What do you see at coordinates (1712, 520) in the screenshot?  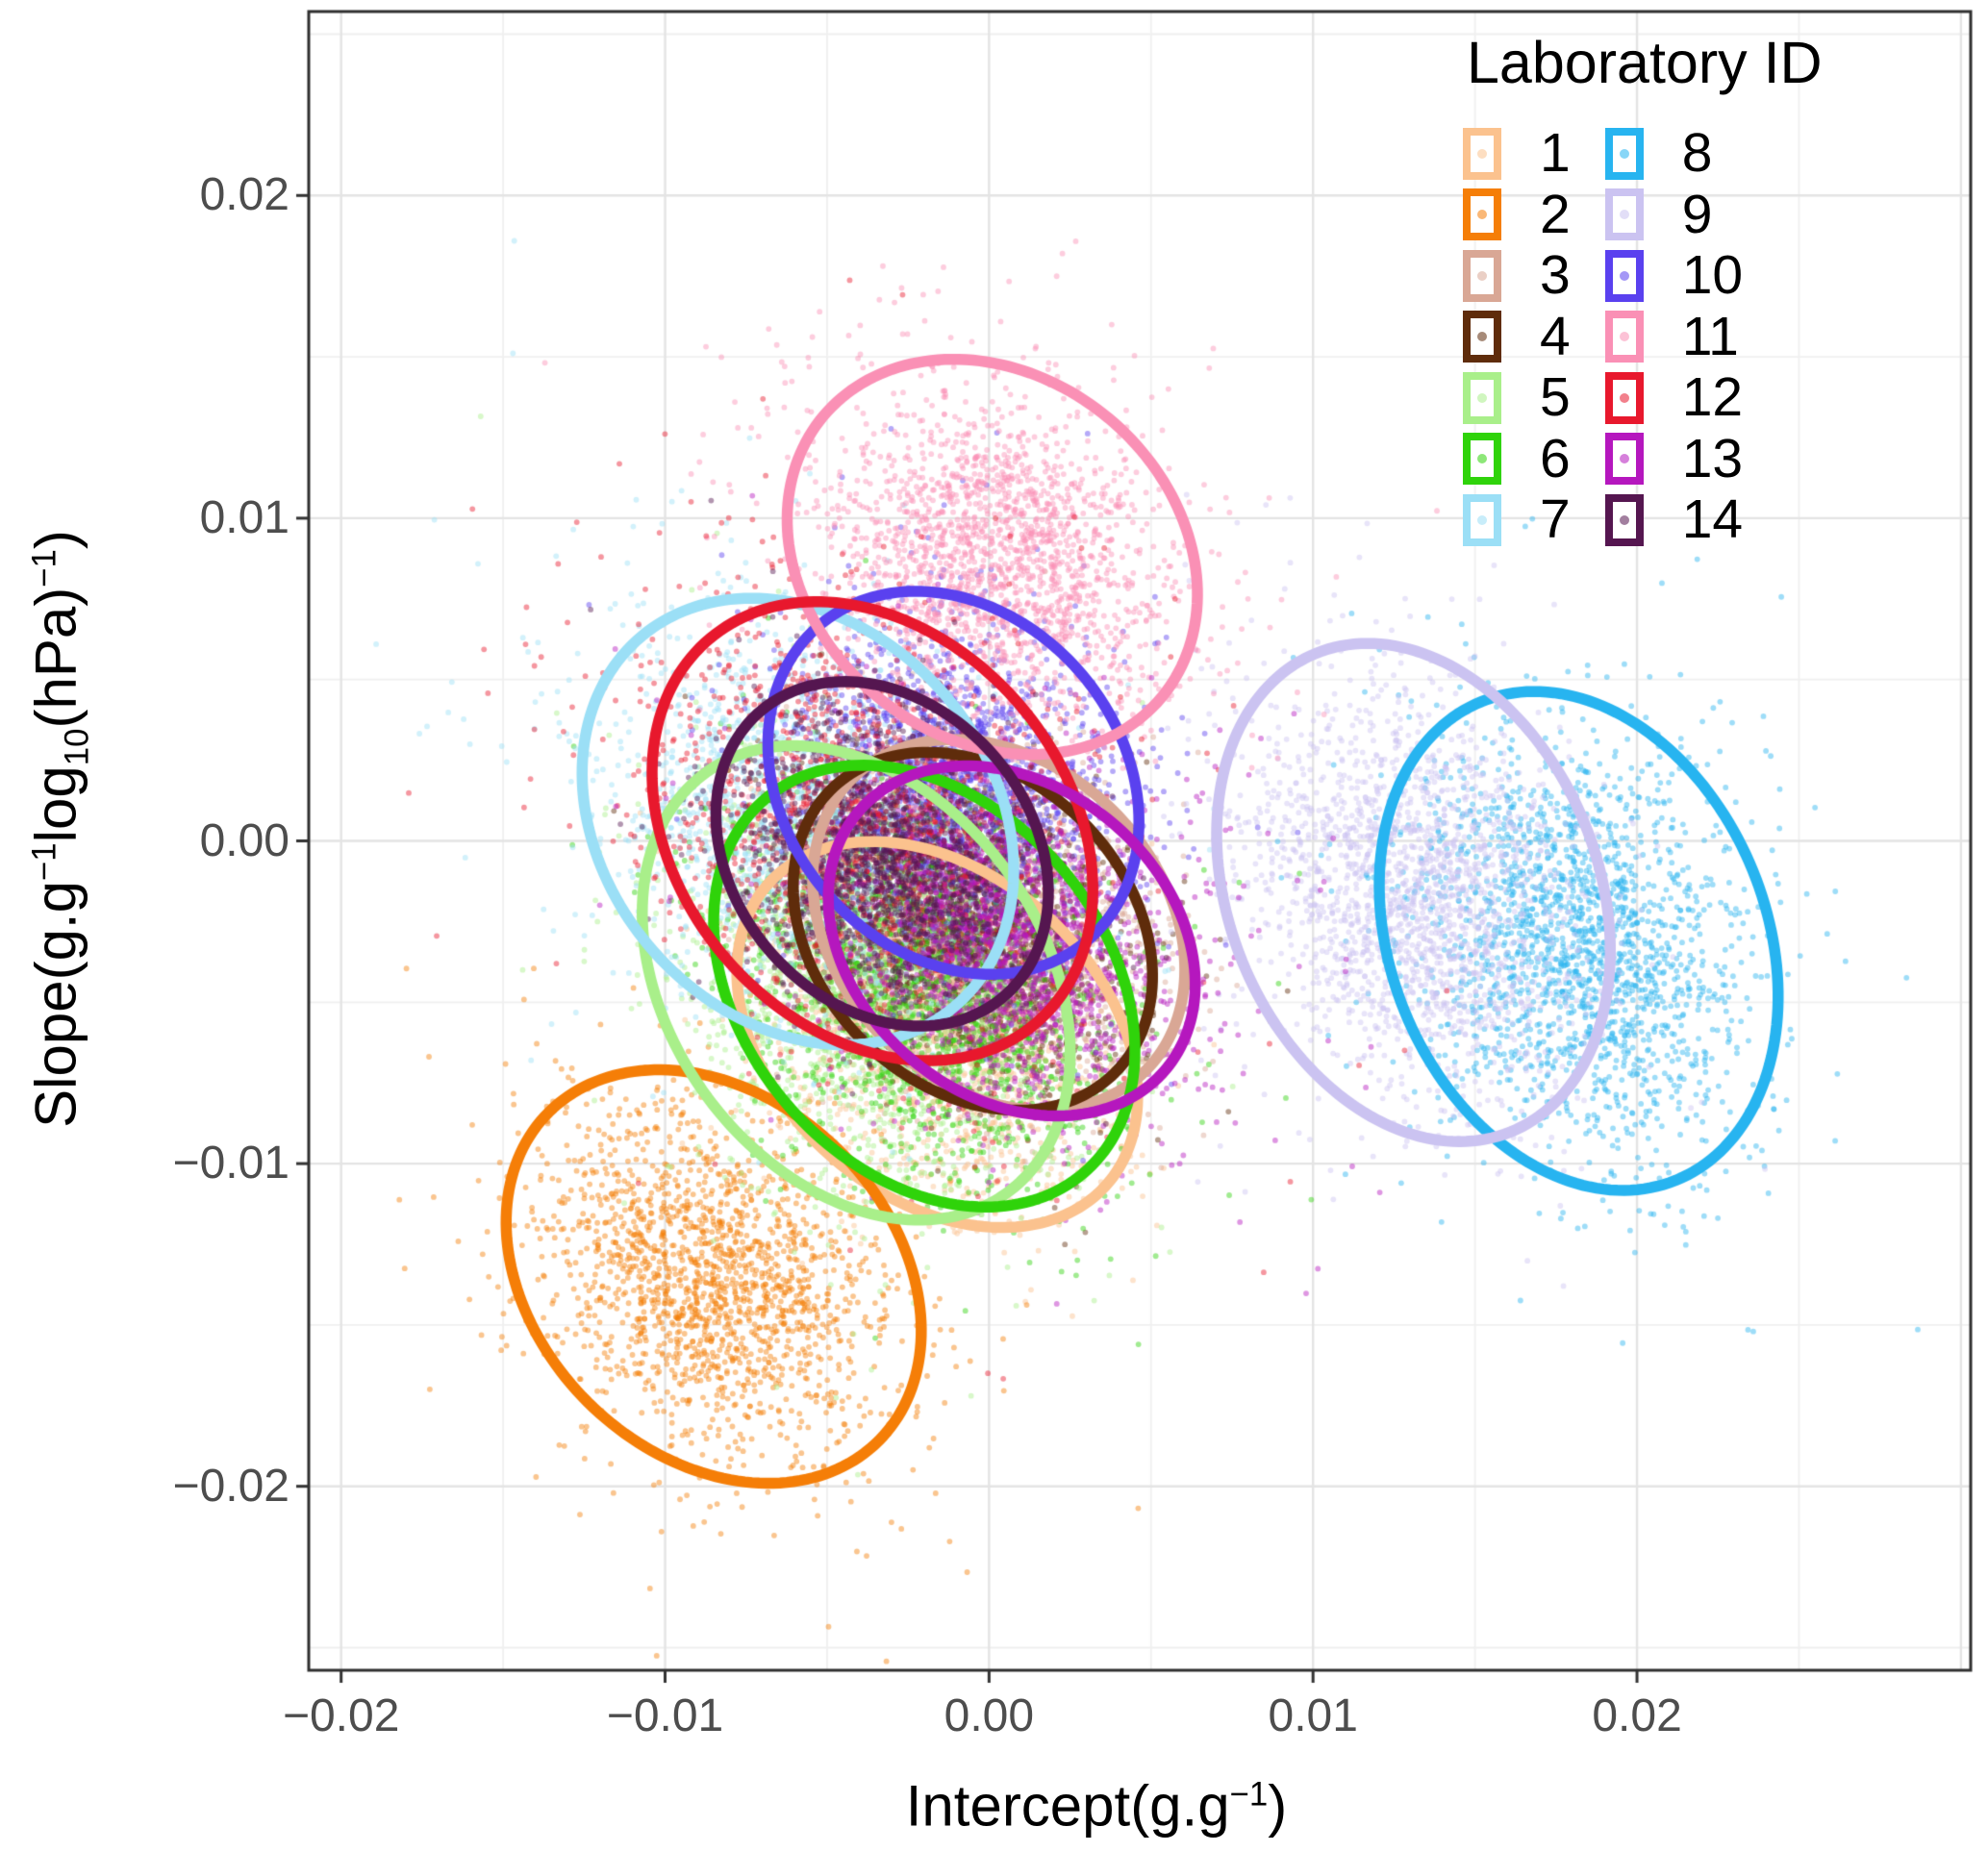 I see `legend-item-label-14: 14` at bounding box center [1712, 520].